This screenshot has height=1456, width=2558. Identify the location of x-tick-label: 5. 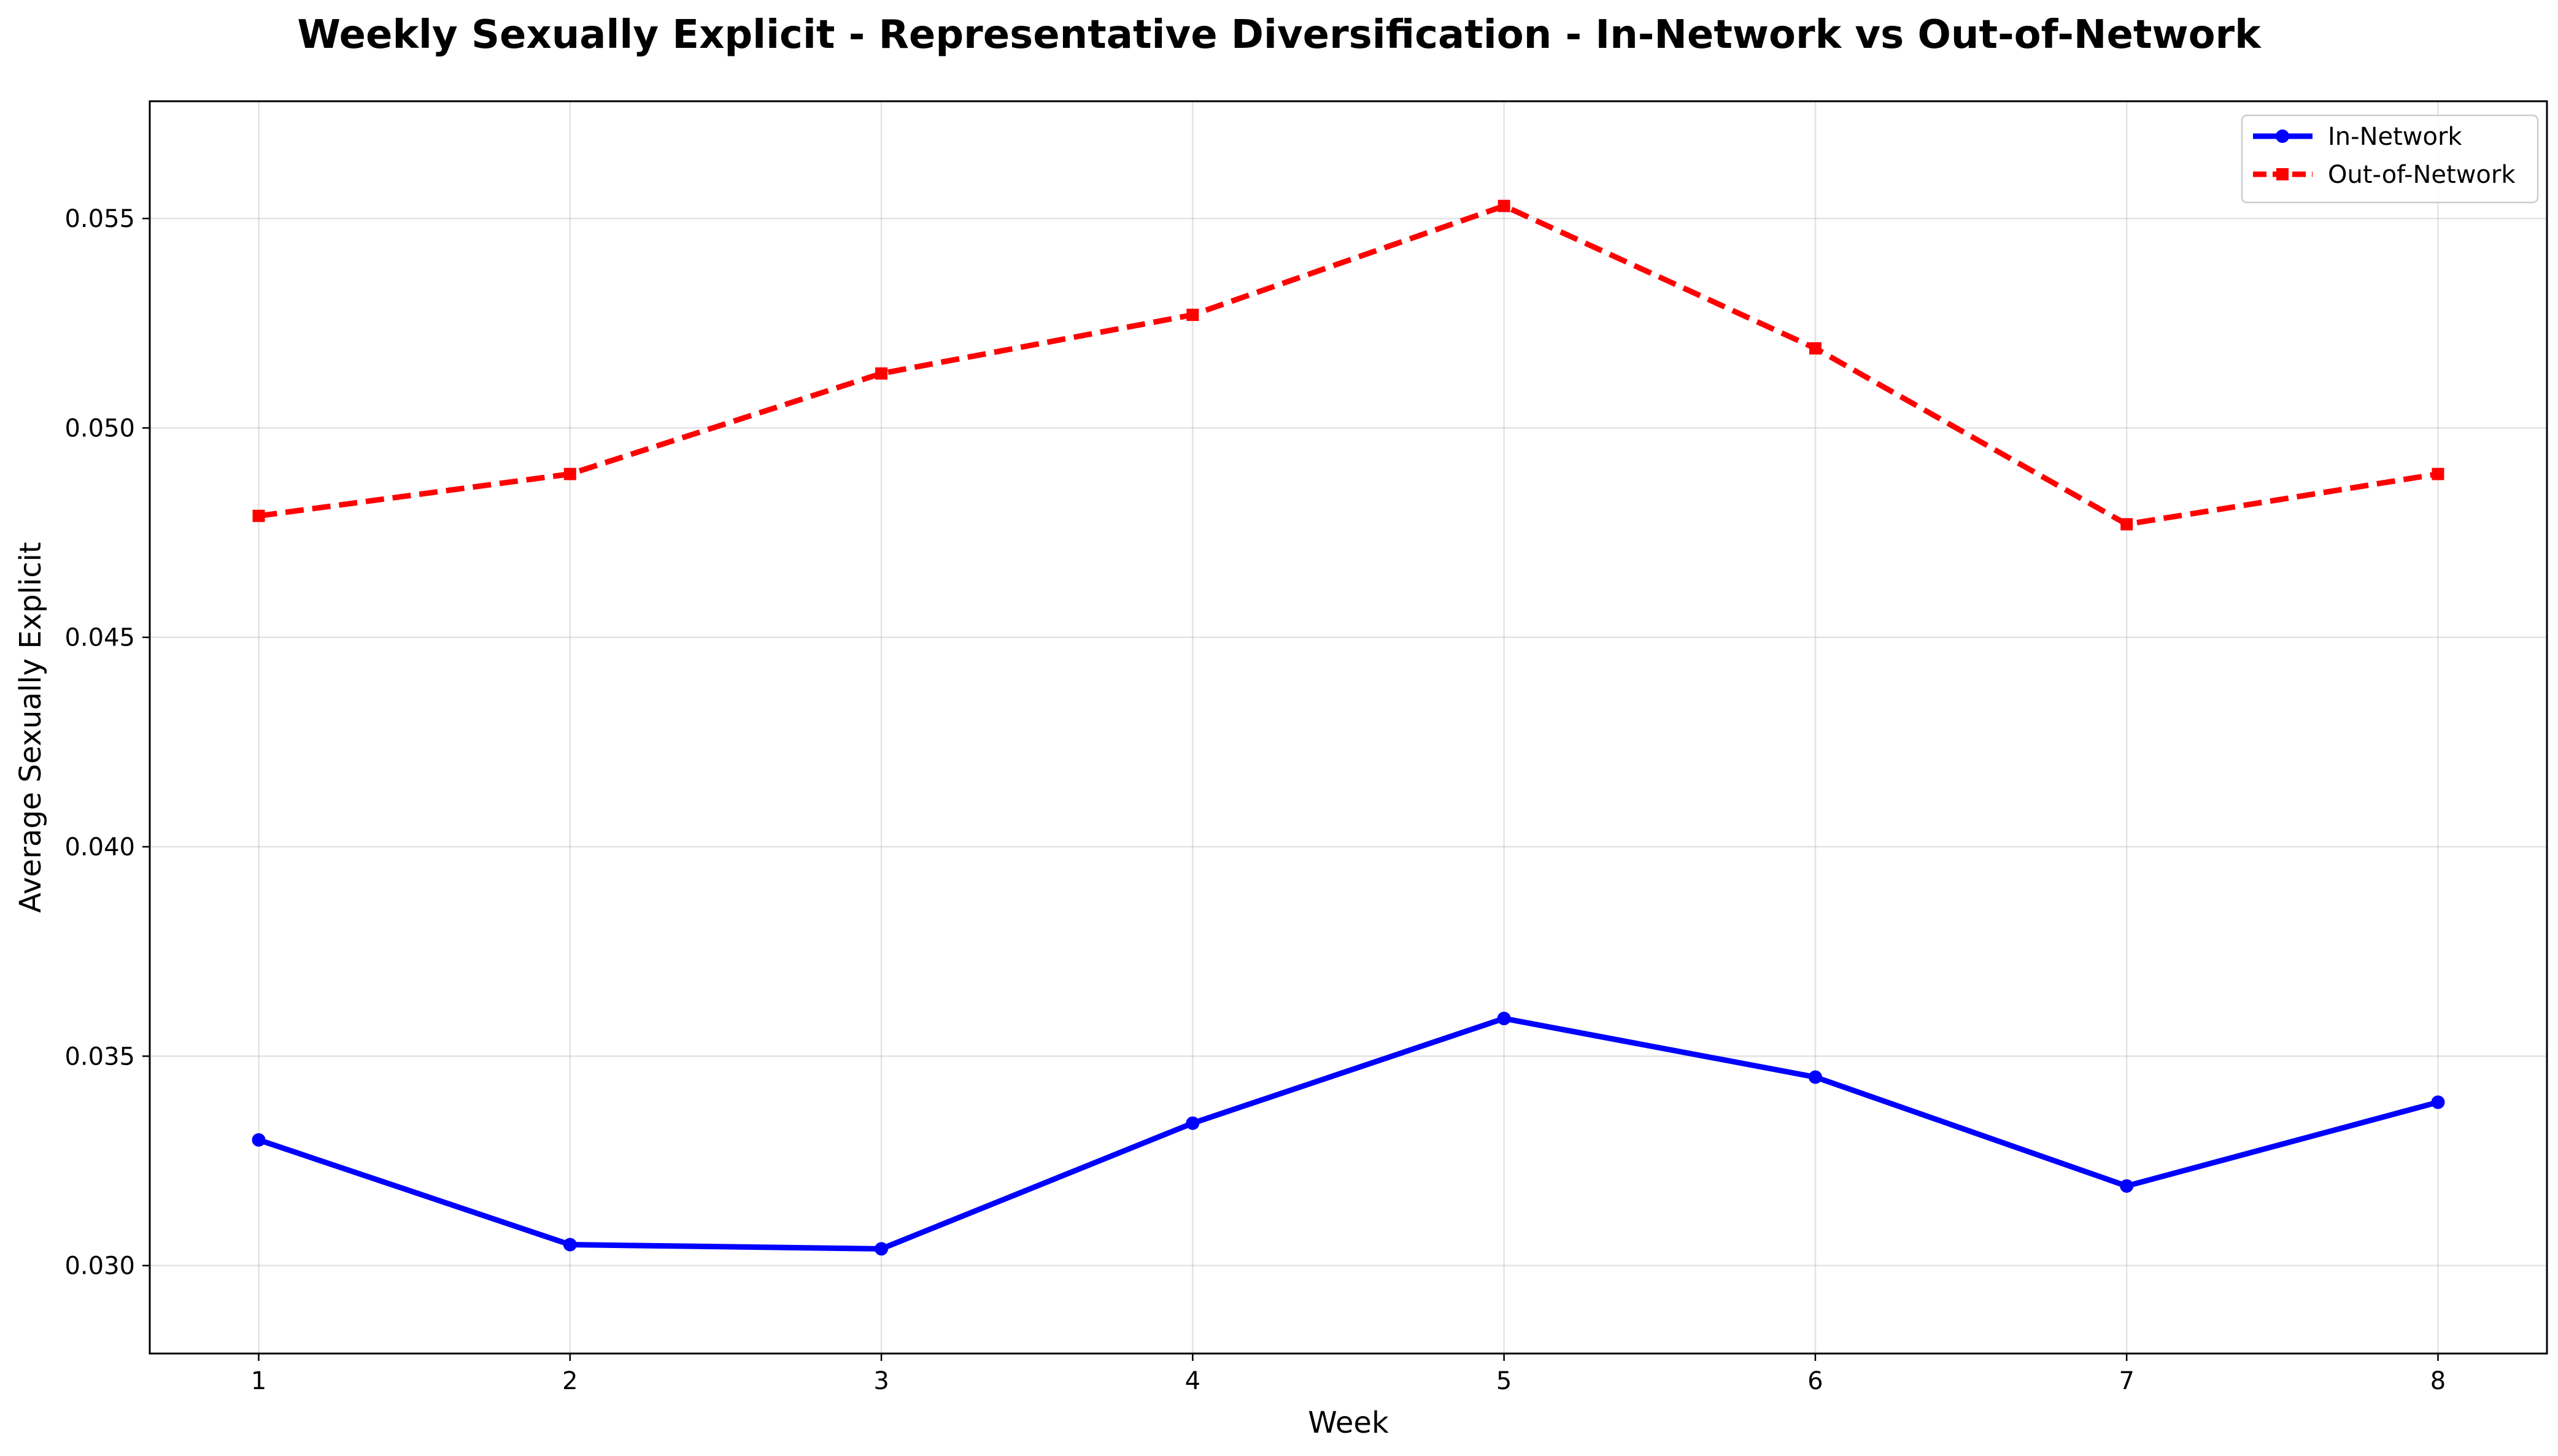
(1504, 1381).